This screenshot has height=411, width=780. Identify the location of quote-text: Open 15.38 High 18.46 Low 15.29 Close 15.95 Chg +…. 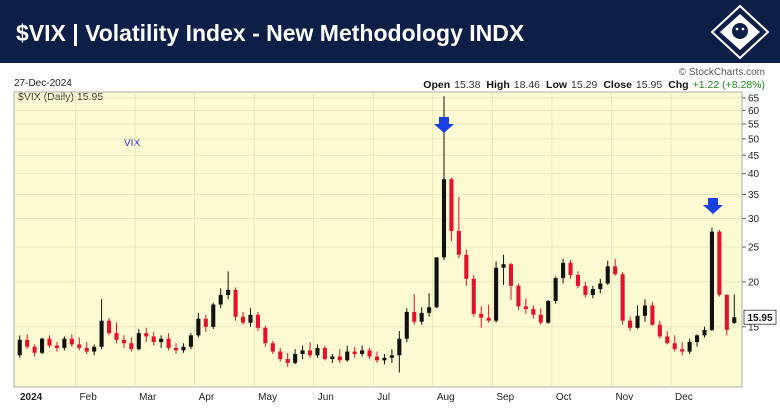
(594, 85).